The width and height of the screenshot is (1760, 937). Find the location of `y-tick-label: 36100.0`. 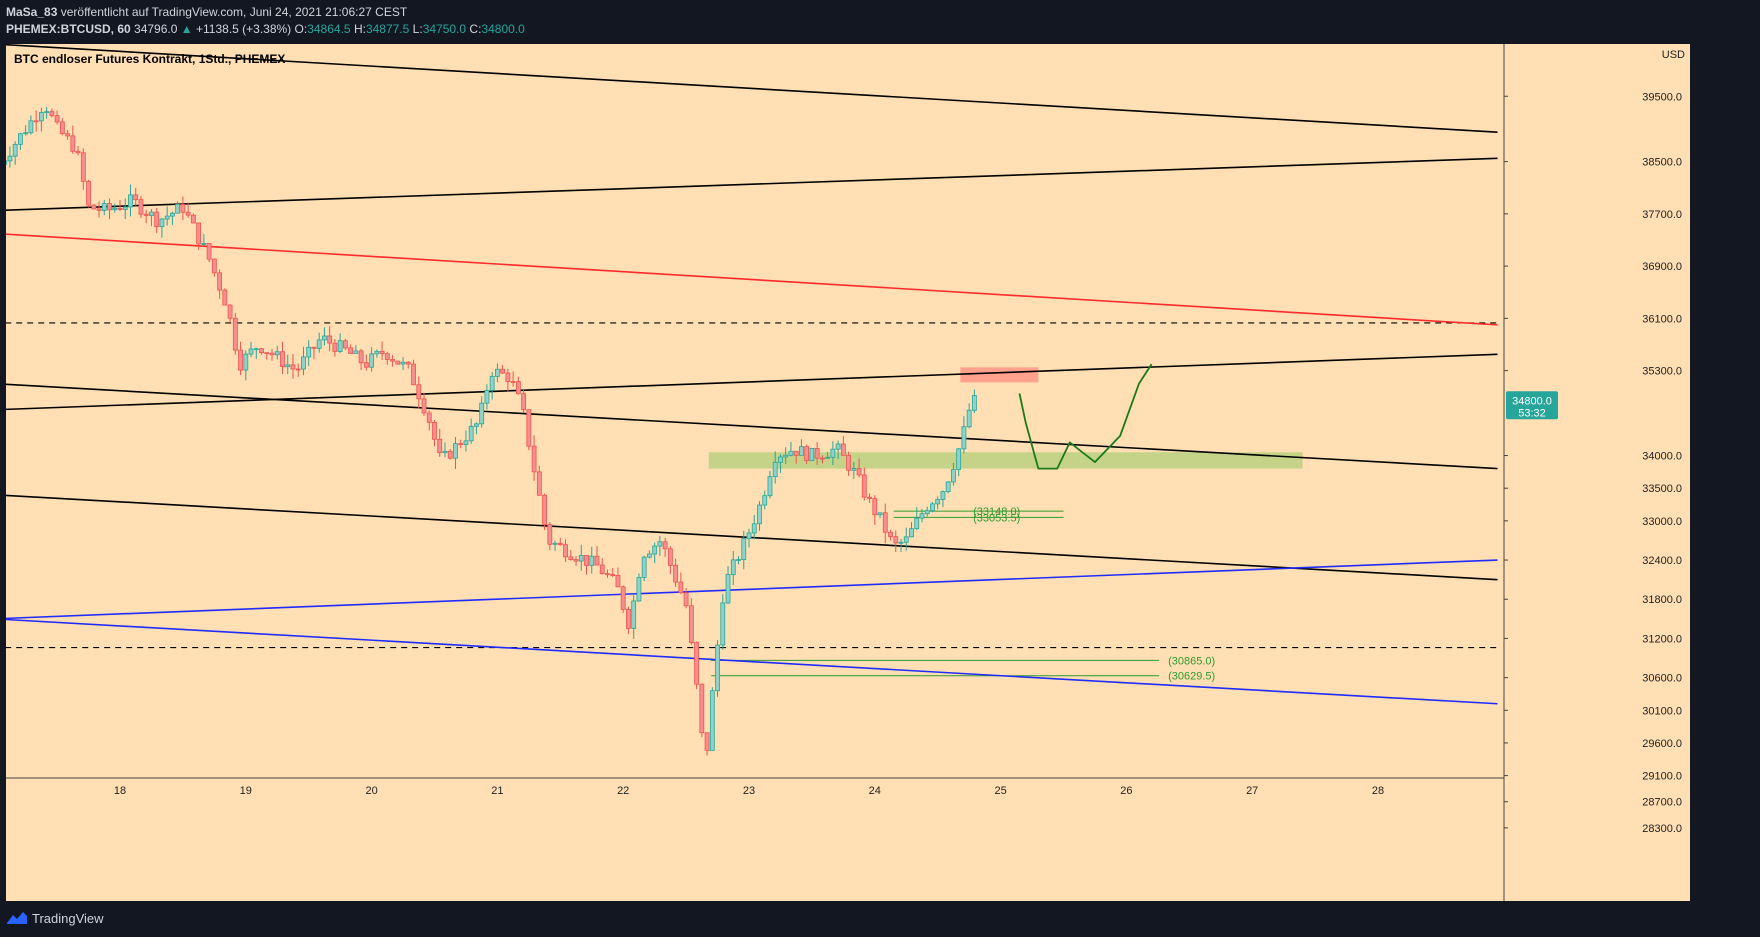

y-tick-label: 36100.0 is located at coordinates (1662, 319).